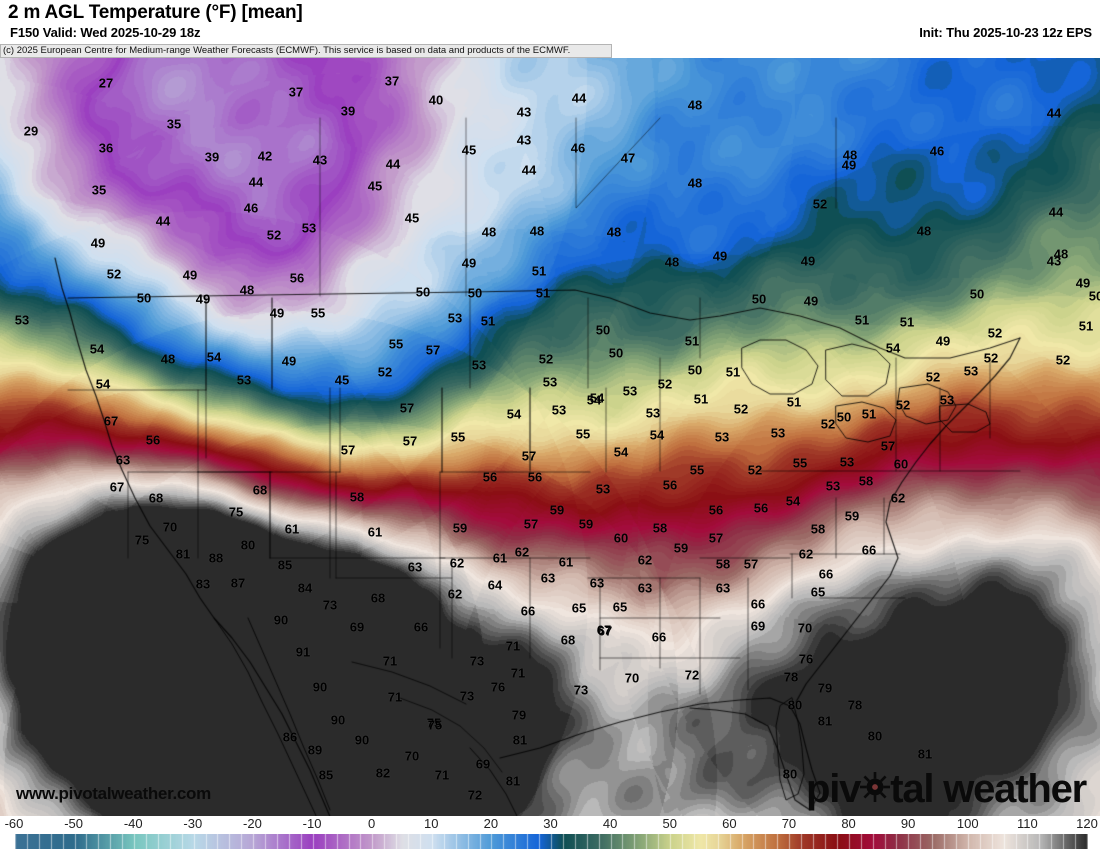  I want to click on colorbar-canvas, so click(551, 841).